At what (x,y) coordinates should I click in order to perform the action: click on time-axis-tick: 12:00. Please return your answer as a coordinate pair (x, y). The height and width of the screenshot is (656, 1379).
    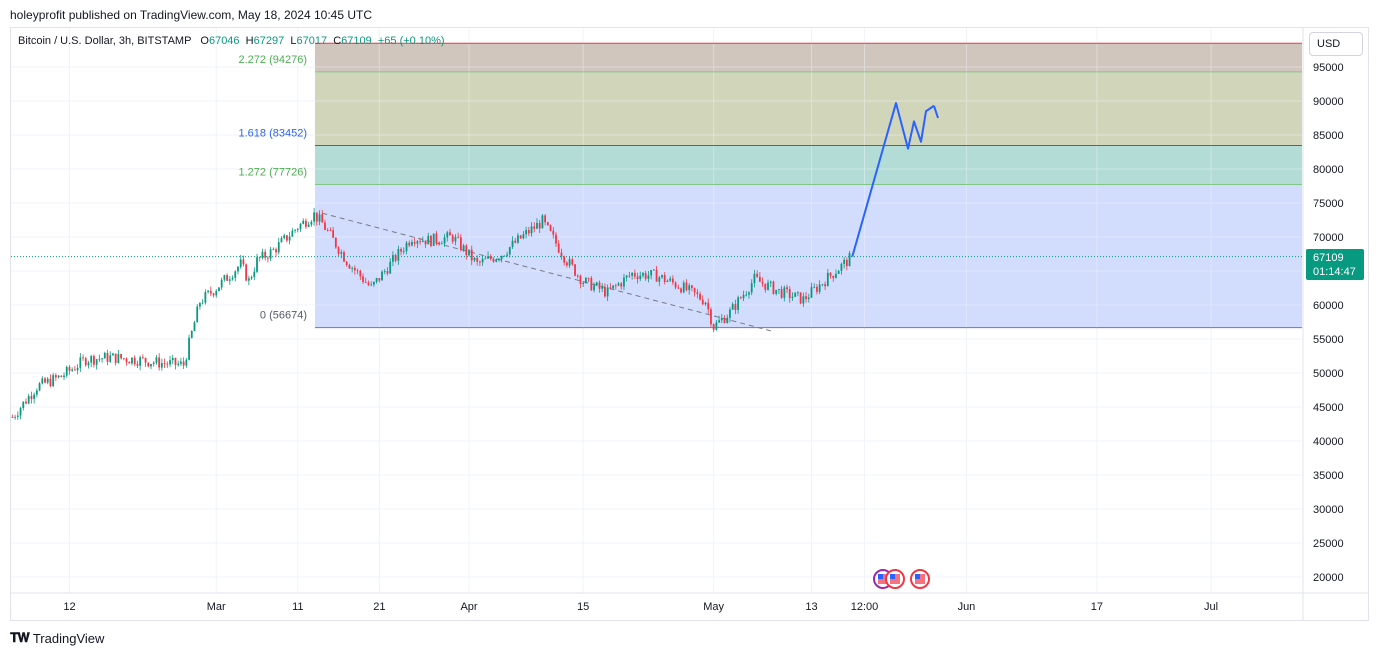
    Looking at the image, I should click on (865, 607).